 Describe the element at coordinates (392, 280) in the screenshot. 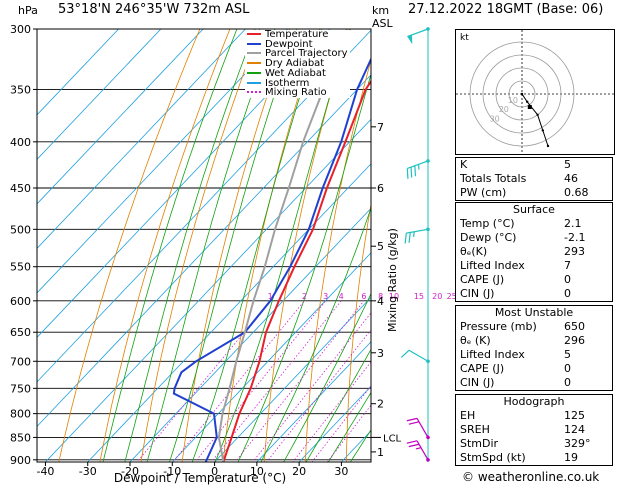

I see `mixing-ratio-axis-label: Mixing Ratio (g/kg)` at that location.